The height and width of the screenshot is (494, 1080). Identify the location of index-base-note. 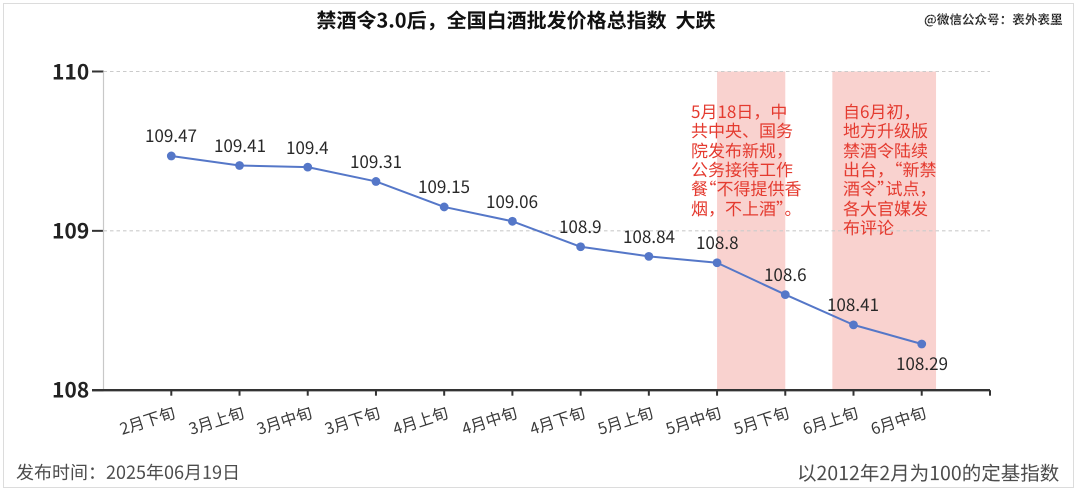
(928, 473).